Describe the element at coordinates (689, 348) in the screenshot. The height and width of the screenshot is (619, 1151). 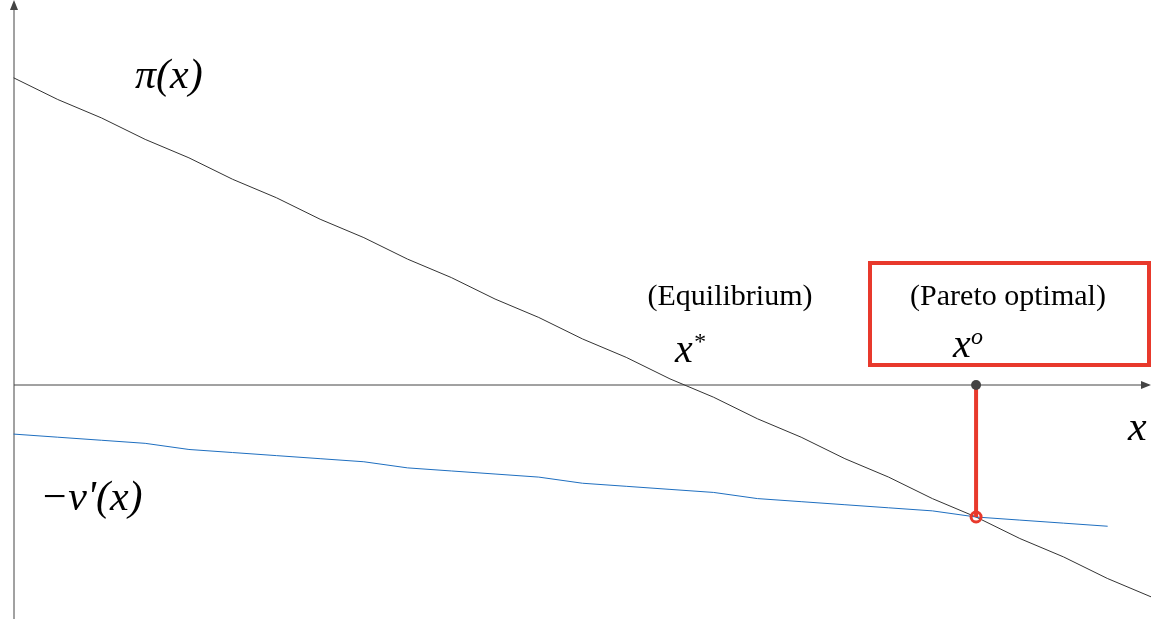
I see `annotation: x$^{*}$` at that location.